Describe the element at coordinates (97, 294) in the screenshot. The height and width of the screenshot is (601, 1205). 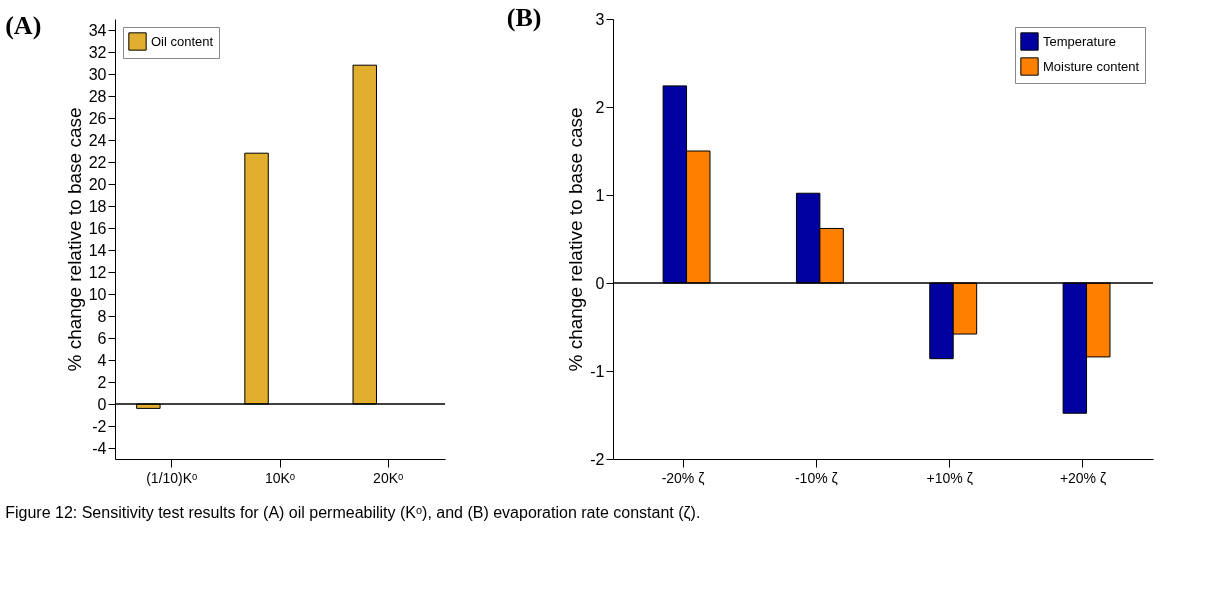
I see `y-tick-label: 10` at that location.